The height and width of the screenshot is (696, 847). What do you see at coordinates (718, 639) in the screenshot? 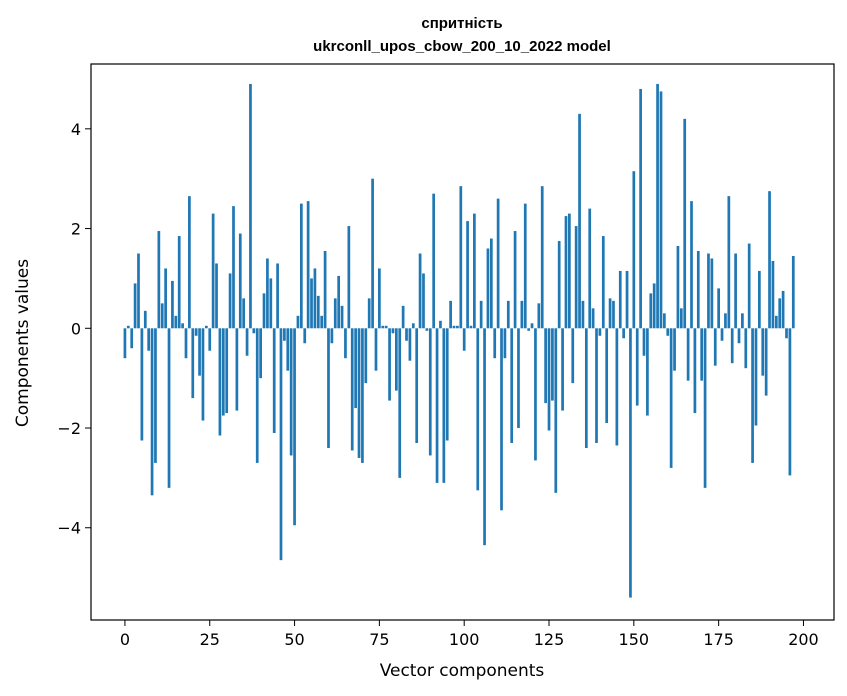
I see `x-tick-label: 175` at bounding box center [718, 639].